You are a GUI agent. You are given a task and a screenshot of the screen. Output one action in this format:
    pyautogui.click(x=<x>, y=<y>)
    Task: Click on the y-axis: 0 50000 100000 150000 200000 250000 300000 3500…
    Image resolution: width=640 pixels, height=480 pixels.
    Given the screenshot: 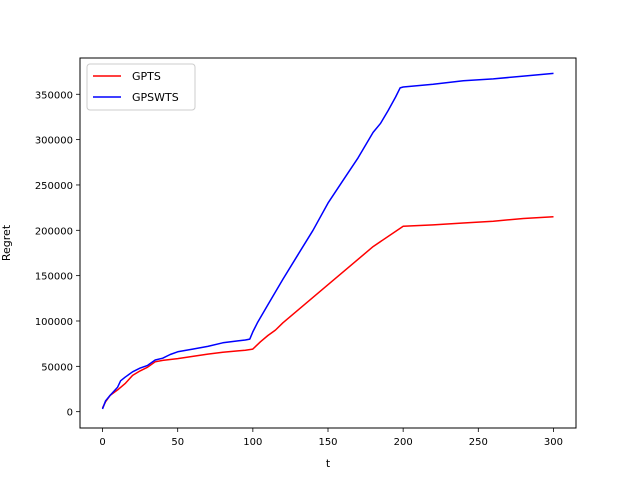 What is the action you would take?
    pyautogui.click(x=57, y=254)
    